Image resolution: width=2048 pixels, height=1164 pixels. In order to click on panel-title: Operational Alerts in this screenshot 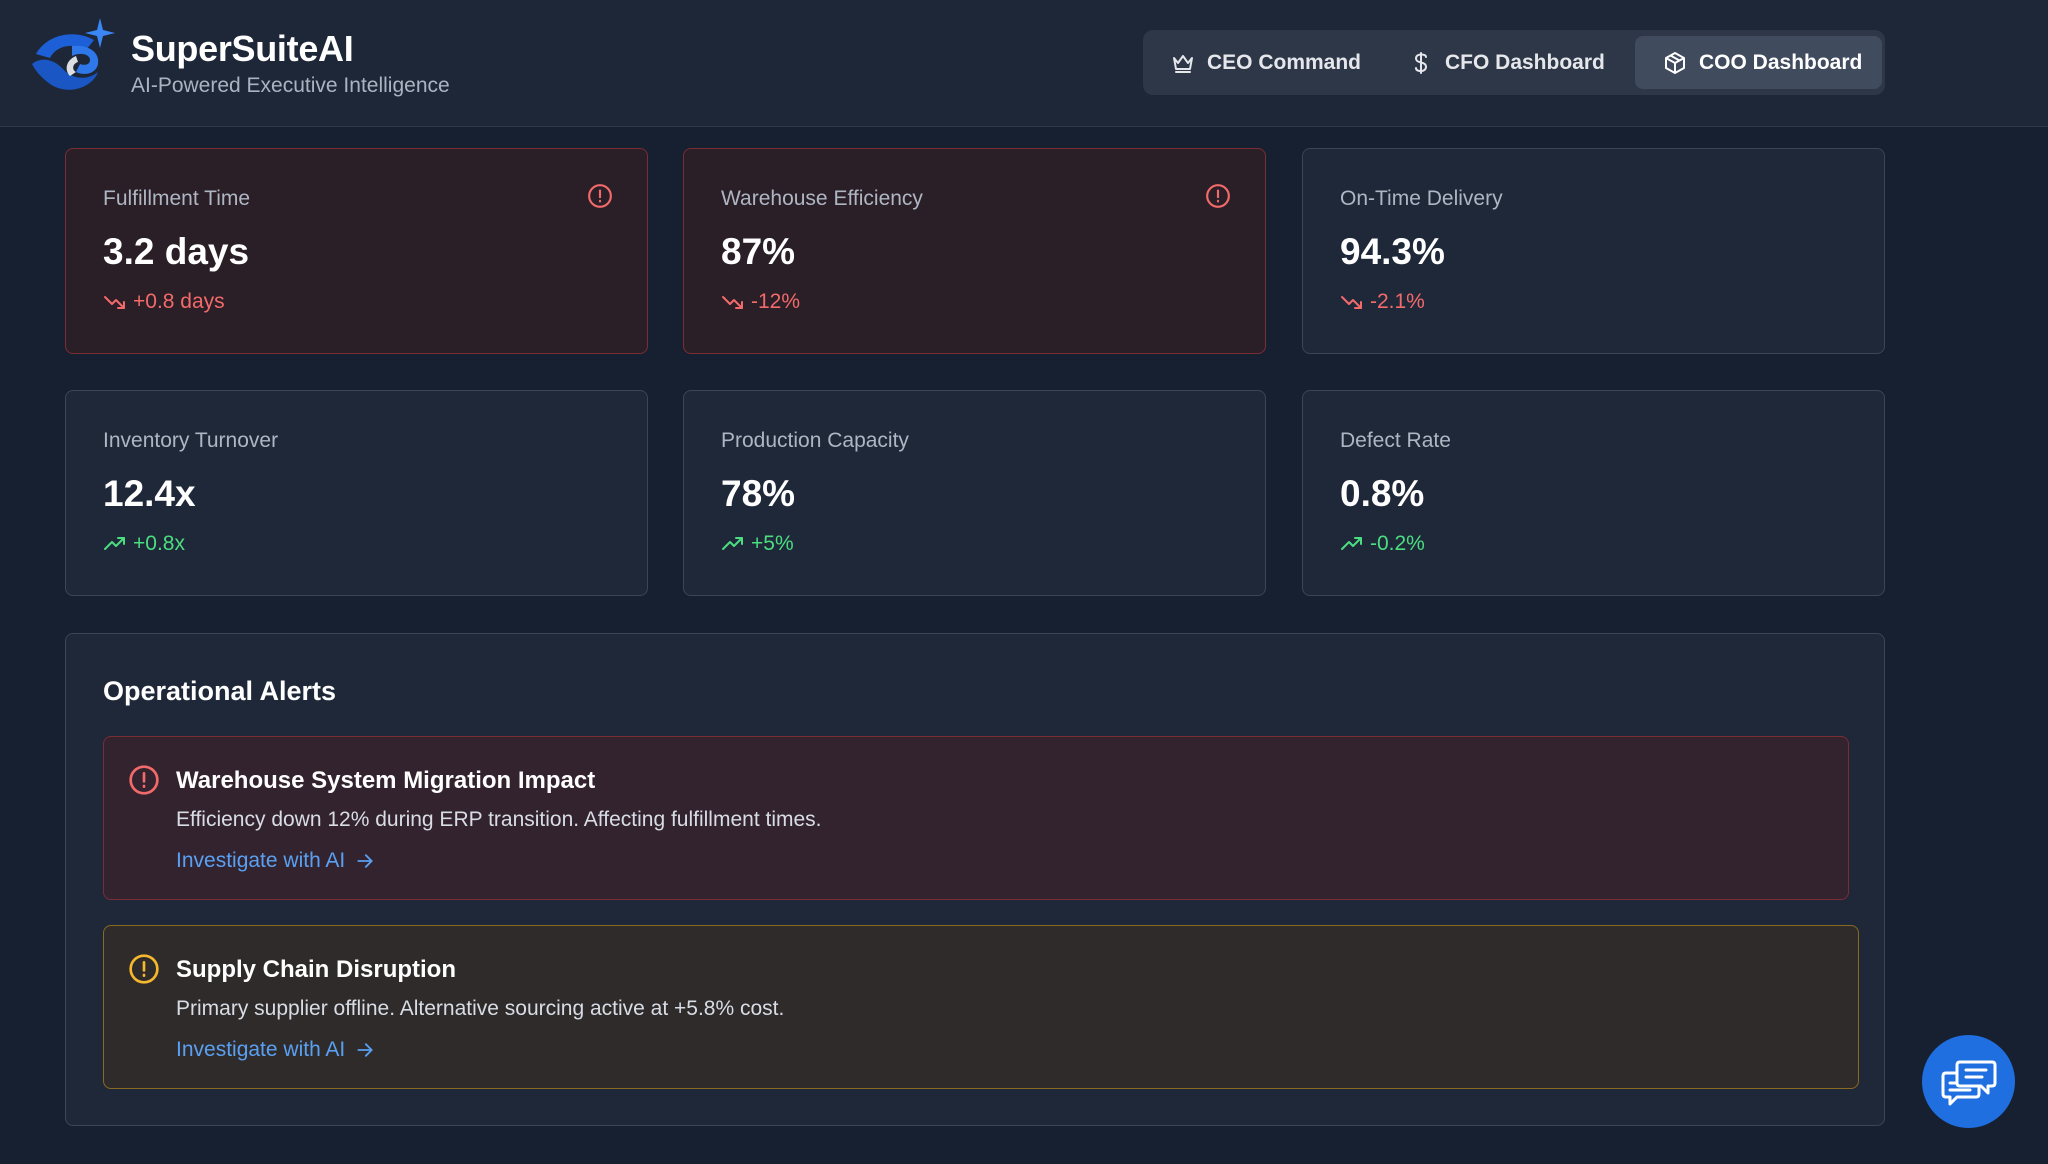, I will do `click(220, 691)`.